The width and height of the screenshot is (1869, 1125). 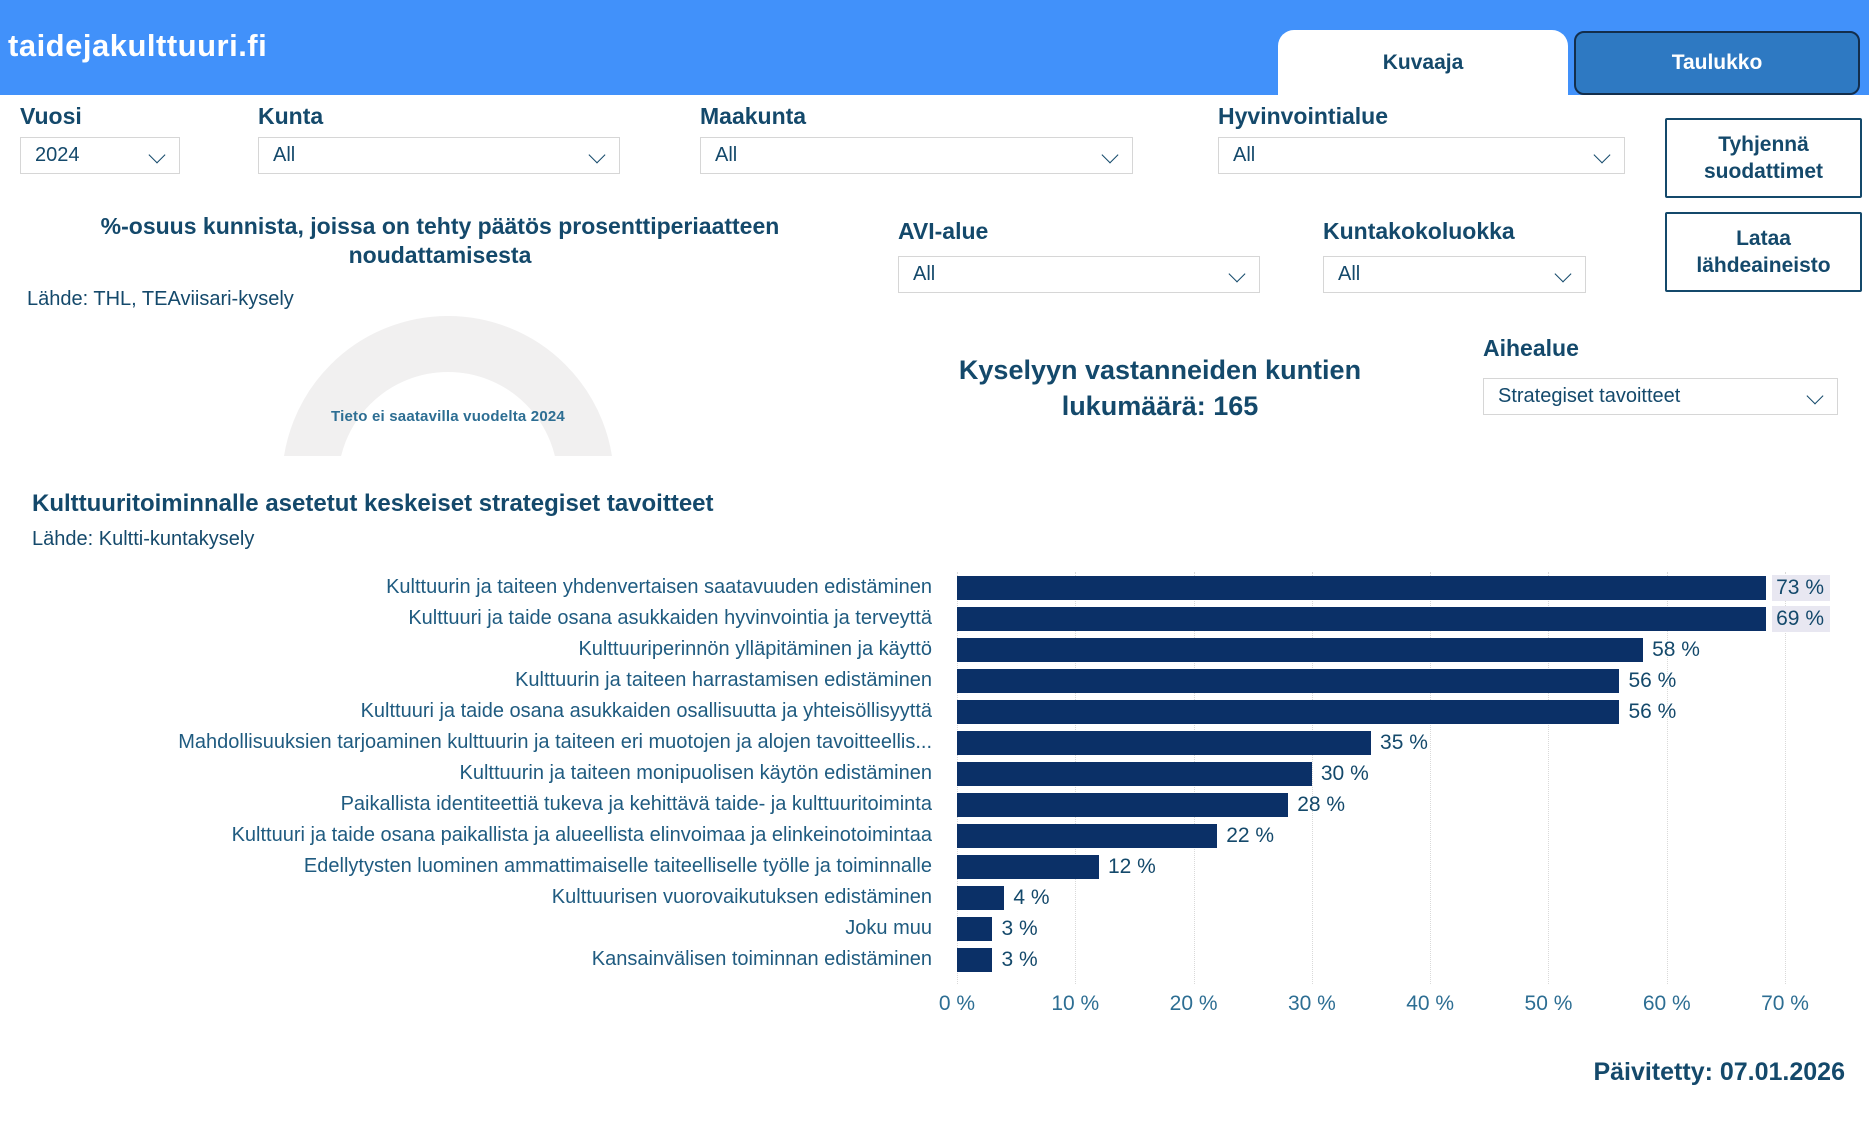 What do you see at coordinates (1666, 1003) in the screenshot?
I see `x-axis-tick-label: 60 %` at bounding box center [1666, 1003].